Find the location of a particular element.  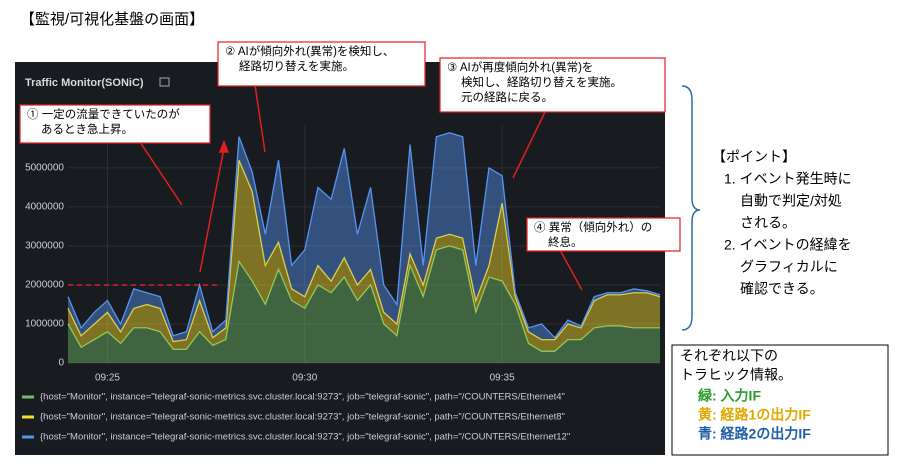

note-line: トラヒック情報。 is located at coordinates (736, 375).